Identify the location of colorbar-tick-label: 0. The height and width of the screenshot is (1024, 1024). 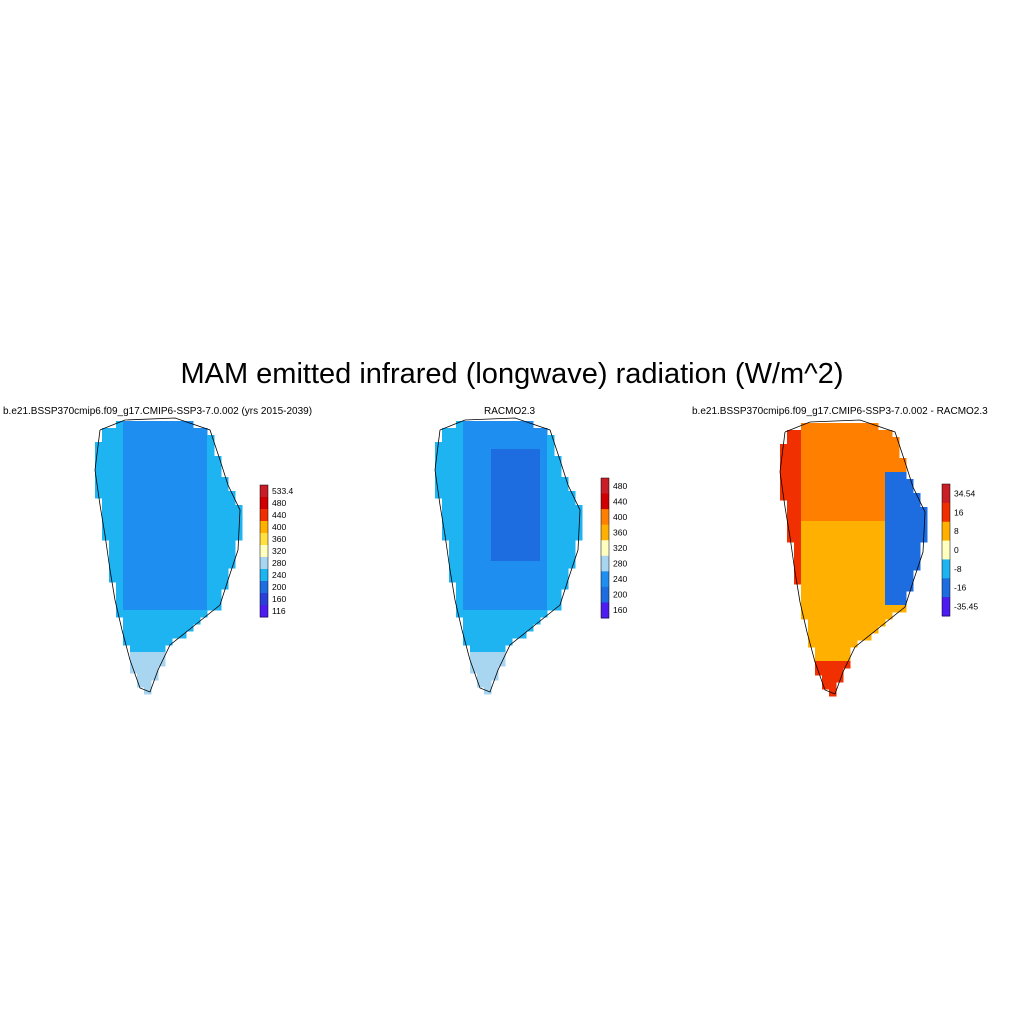
(956, 550).